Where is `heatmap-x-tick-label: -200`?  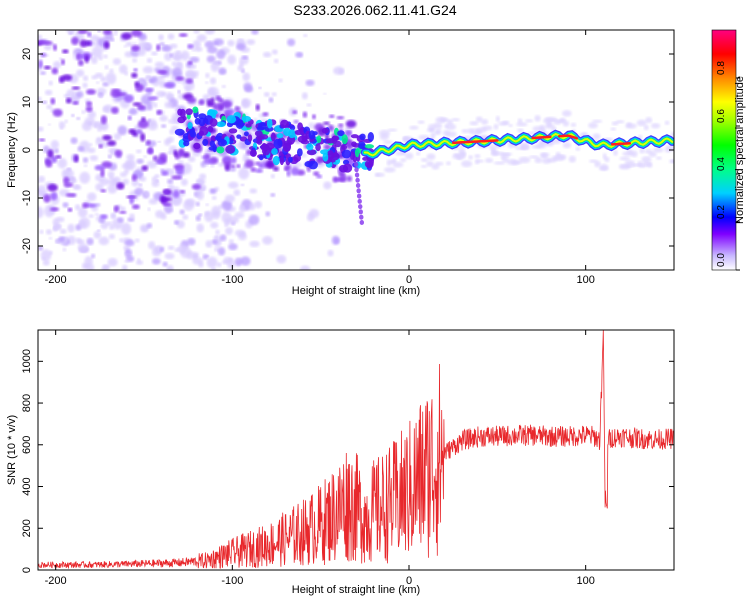
heatmap-x-tick-label: -200 is located at coordinates (56, 280).